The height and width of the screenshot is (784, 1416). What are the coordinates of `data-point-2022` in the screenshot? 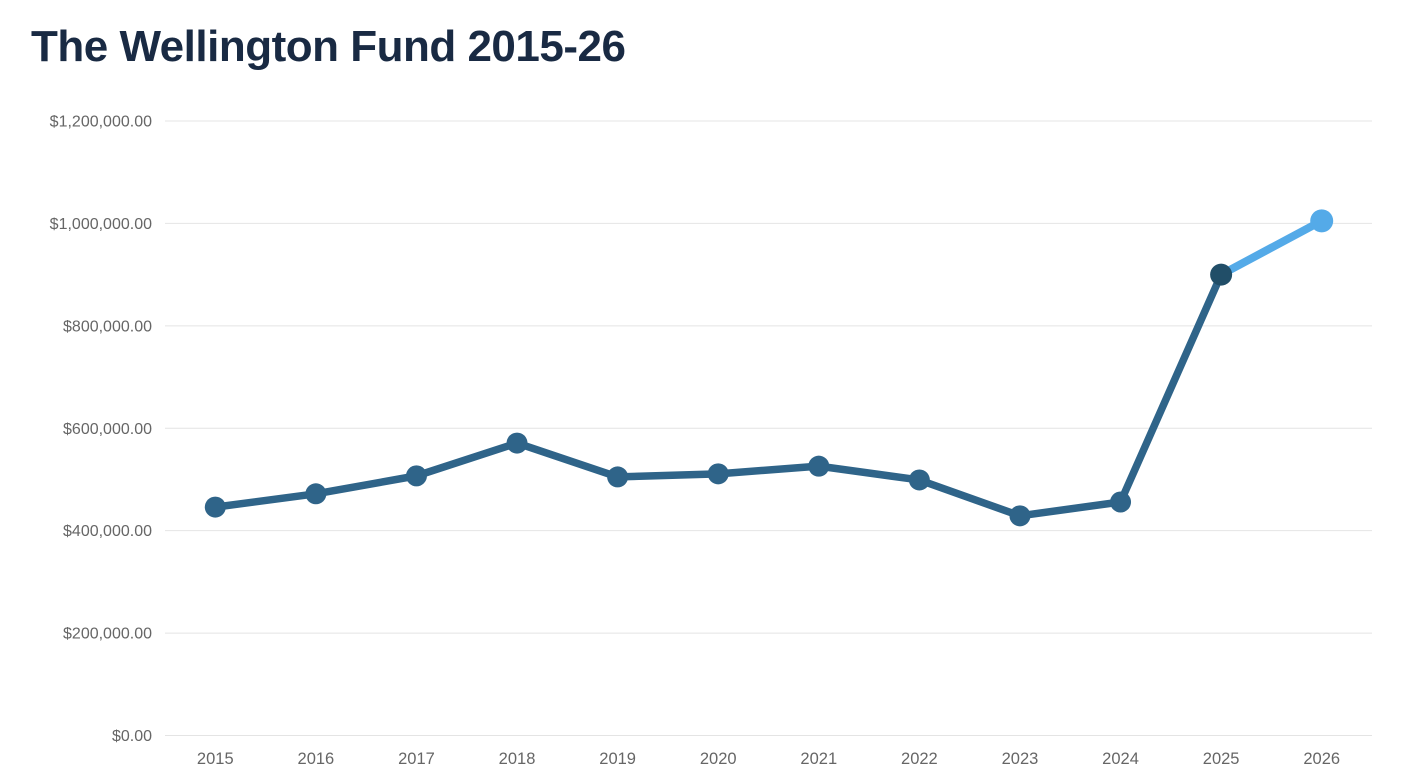 It's located at (919, 480).